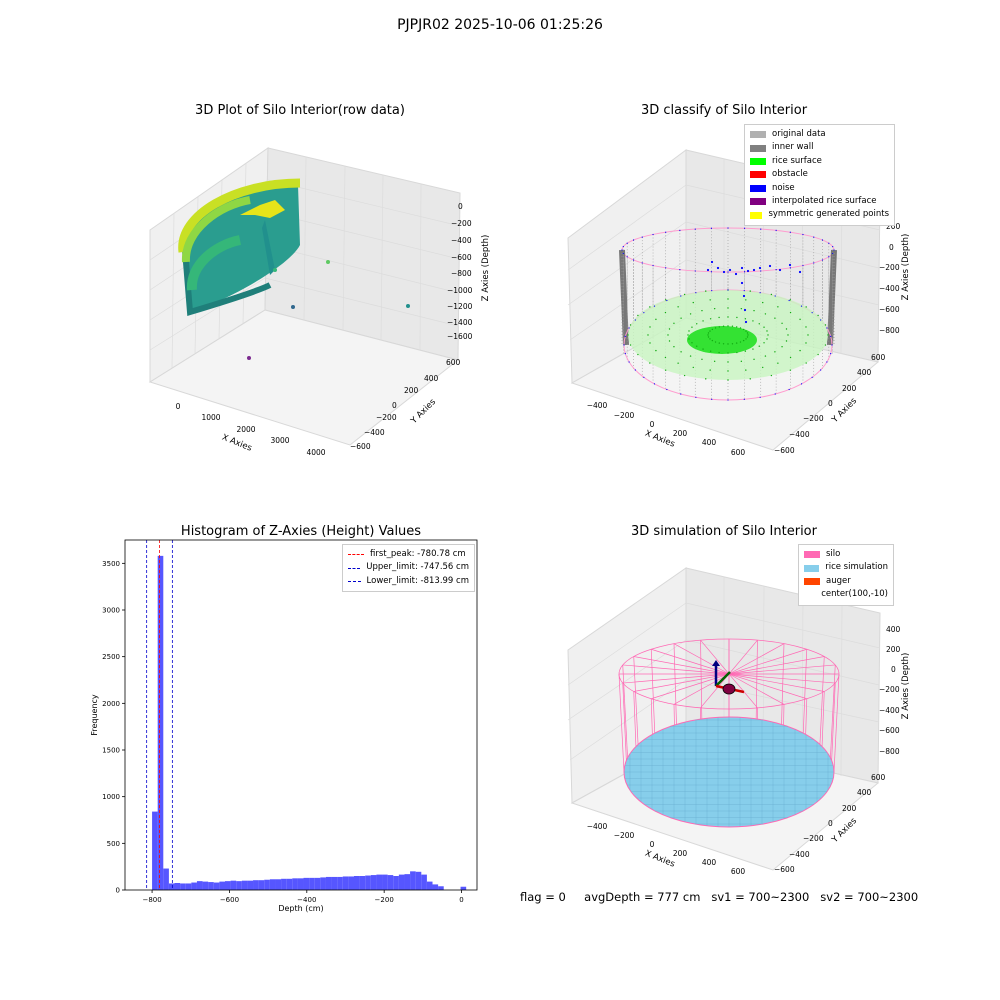 Image resolution: width=1000 pixels, height=1000 pixels. I want to click on panel4-ytick: 0, so click(830, 823).